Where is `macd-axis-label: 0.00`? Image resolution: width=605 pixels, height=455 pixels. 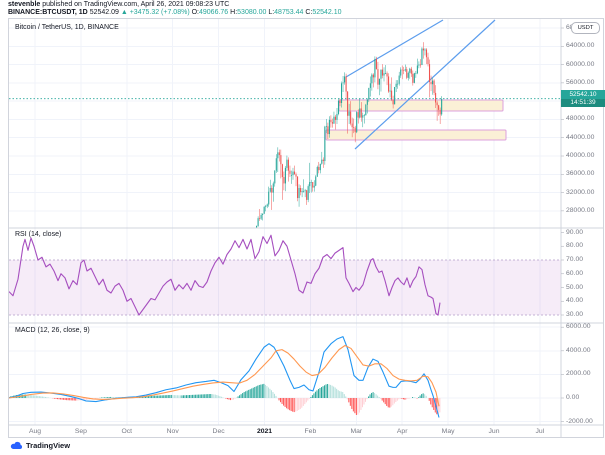
macd-axis-label: 0.00 is located at coordinates (573, 397).